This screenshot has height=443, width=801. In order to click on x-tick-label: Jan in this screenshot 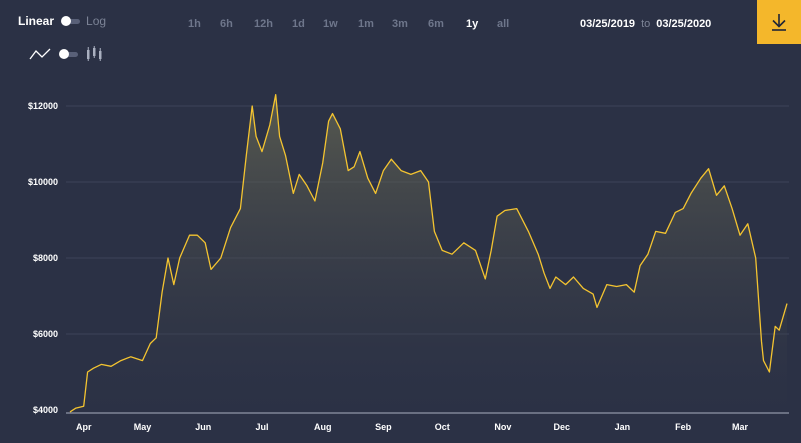, I will do `click(623, 427)`.